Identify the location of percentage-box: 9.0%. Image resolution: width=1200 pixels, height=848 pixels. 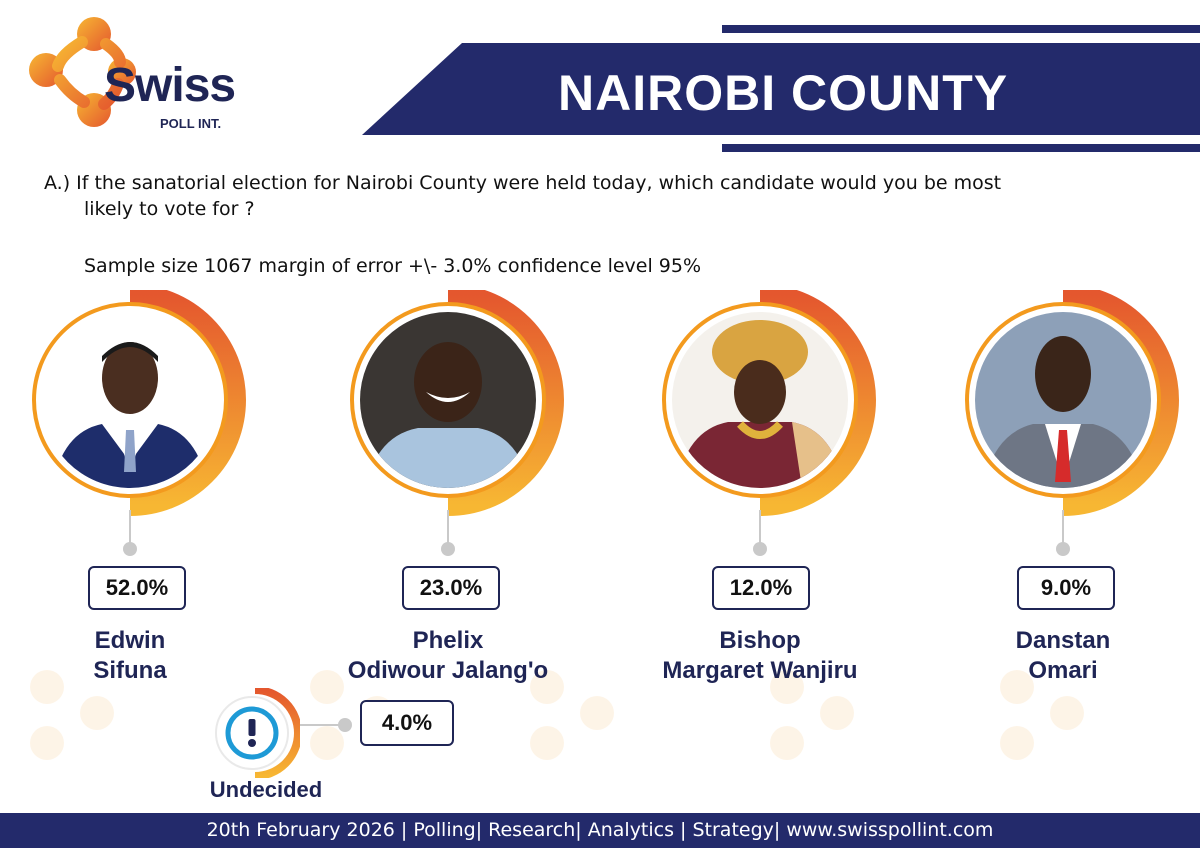
(1066, 588).